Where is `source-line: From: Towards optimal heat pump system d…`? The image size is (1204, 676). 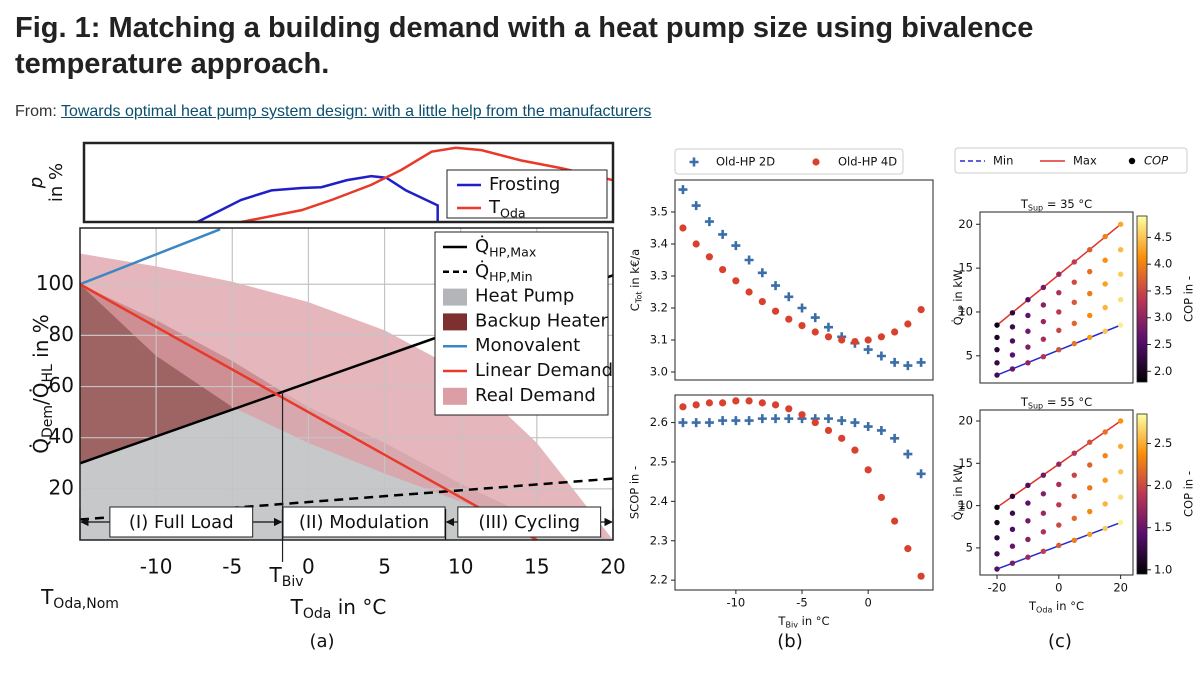
source-line: From: Towards optimal heat pump system d… is located at coordinates (333, 112).